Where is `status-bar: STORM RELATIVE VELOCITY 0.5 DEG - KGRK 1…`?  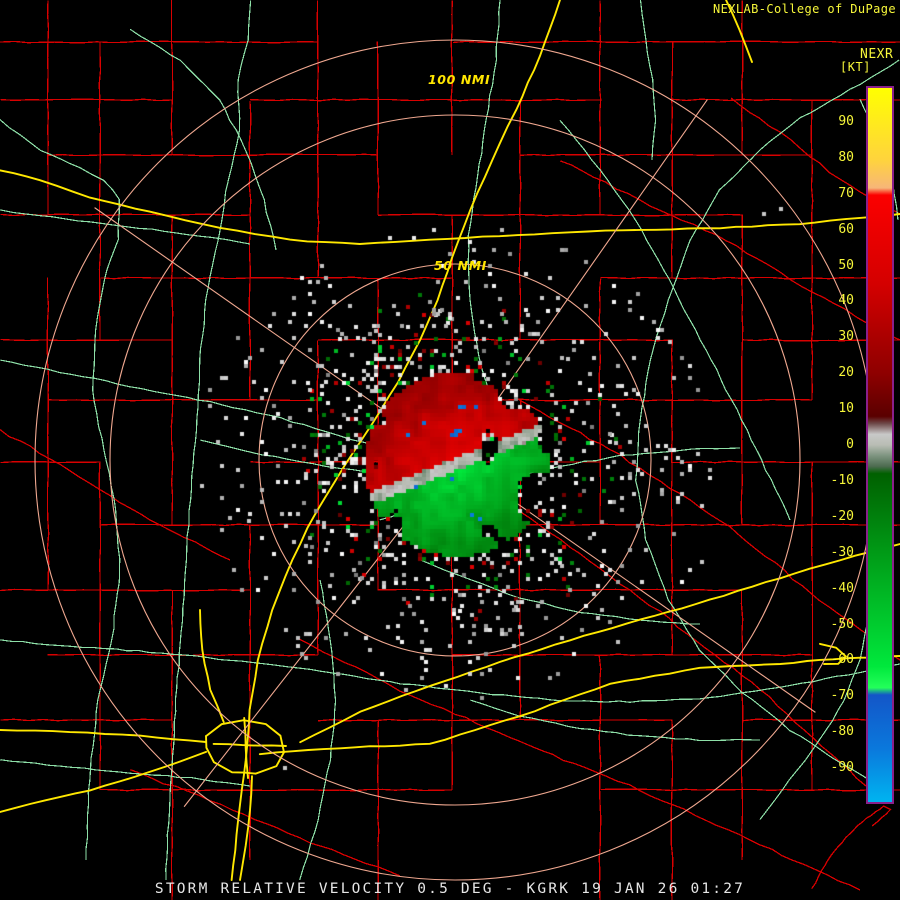 status-bar: STORM RELATIVE VELOCITY 0.5 DEG - KGRK 1… is located at coordinates (450, 889).